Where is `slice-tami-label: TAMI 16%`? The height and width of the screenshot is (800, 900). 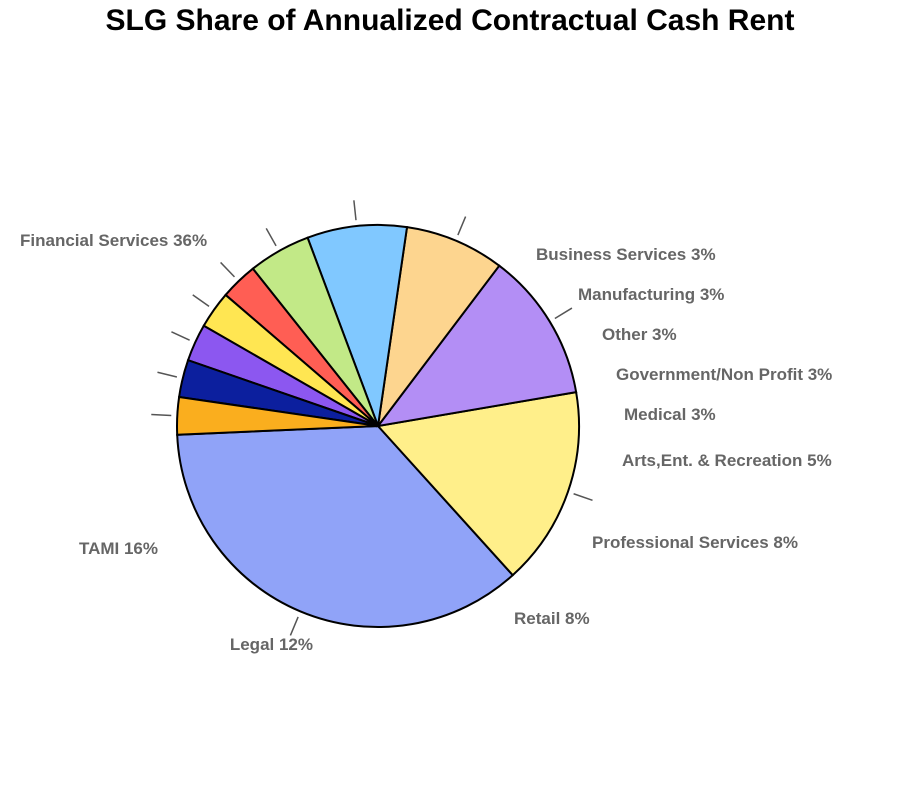
slice-tami-label: TAMI 16% is located at coordinates (118, 548).